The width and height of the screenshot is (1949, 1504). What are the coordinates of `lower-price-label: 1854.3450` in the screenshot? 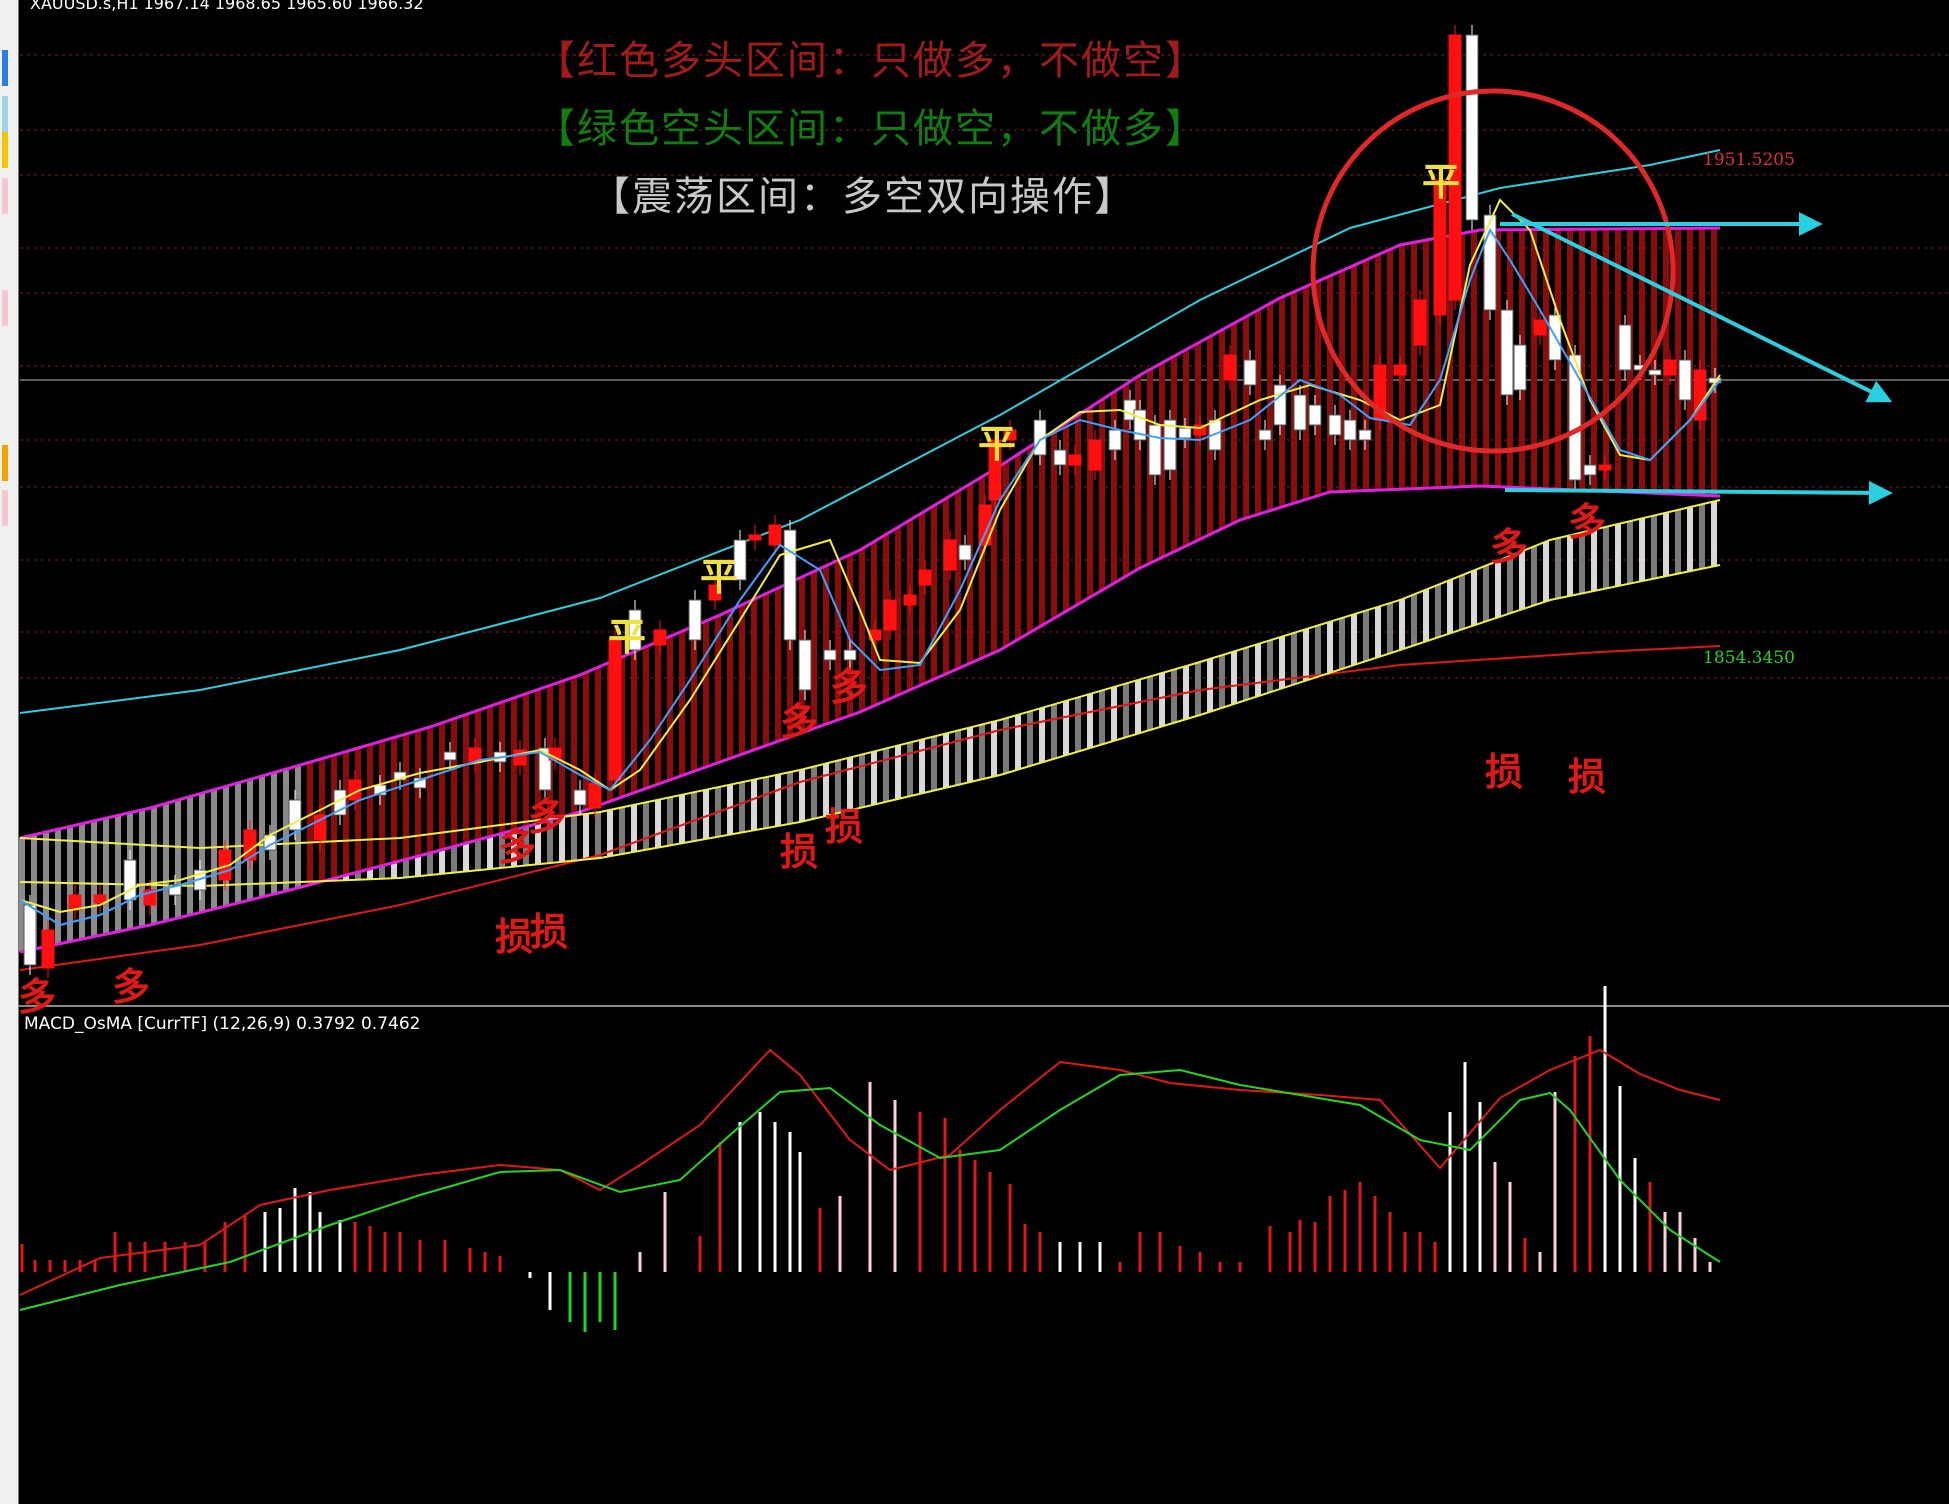 It's located at (1749, 658).